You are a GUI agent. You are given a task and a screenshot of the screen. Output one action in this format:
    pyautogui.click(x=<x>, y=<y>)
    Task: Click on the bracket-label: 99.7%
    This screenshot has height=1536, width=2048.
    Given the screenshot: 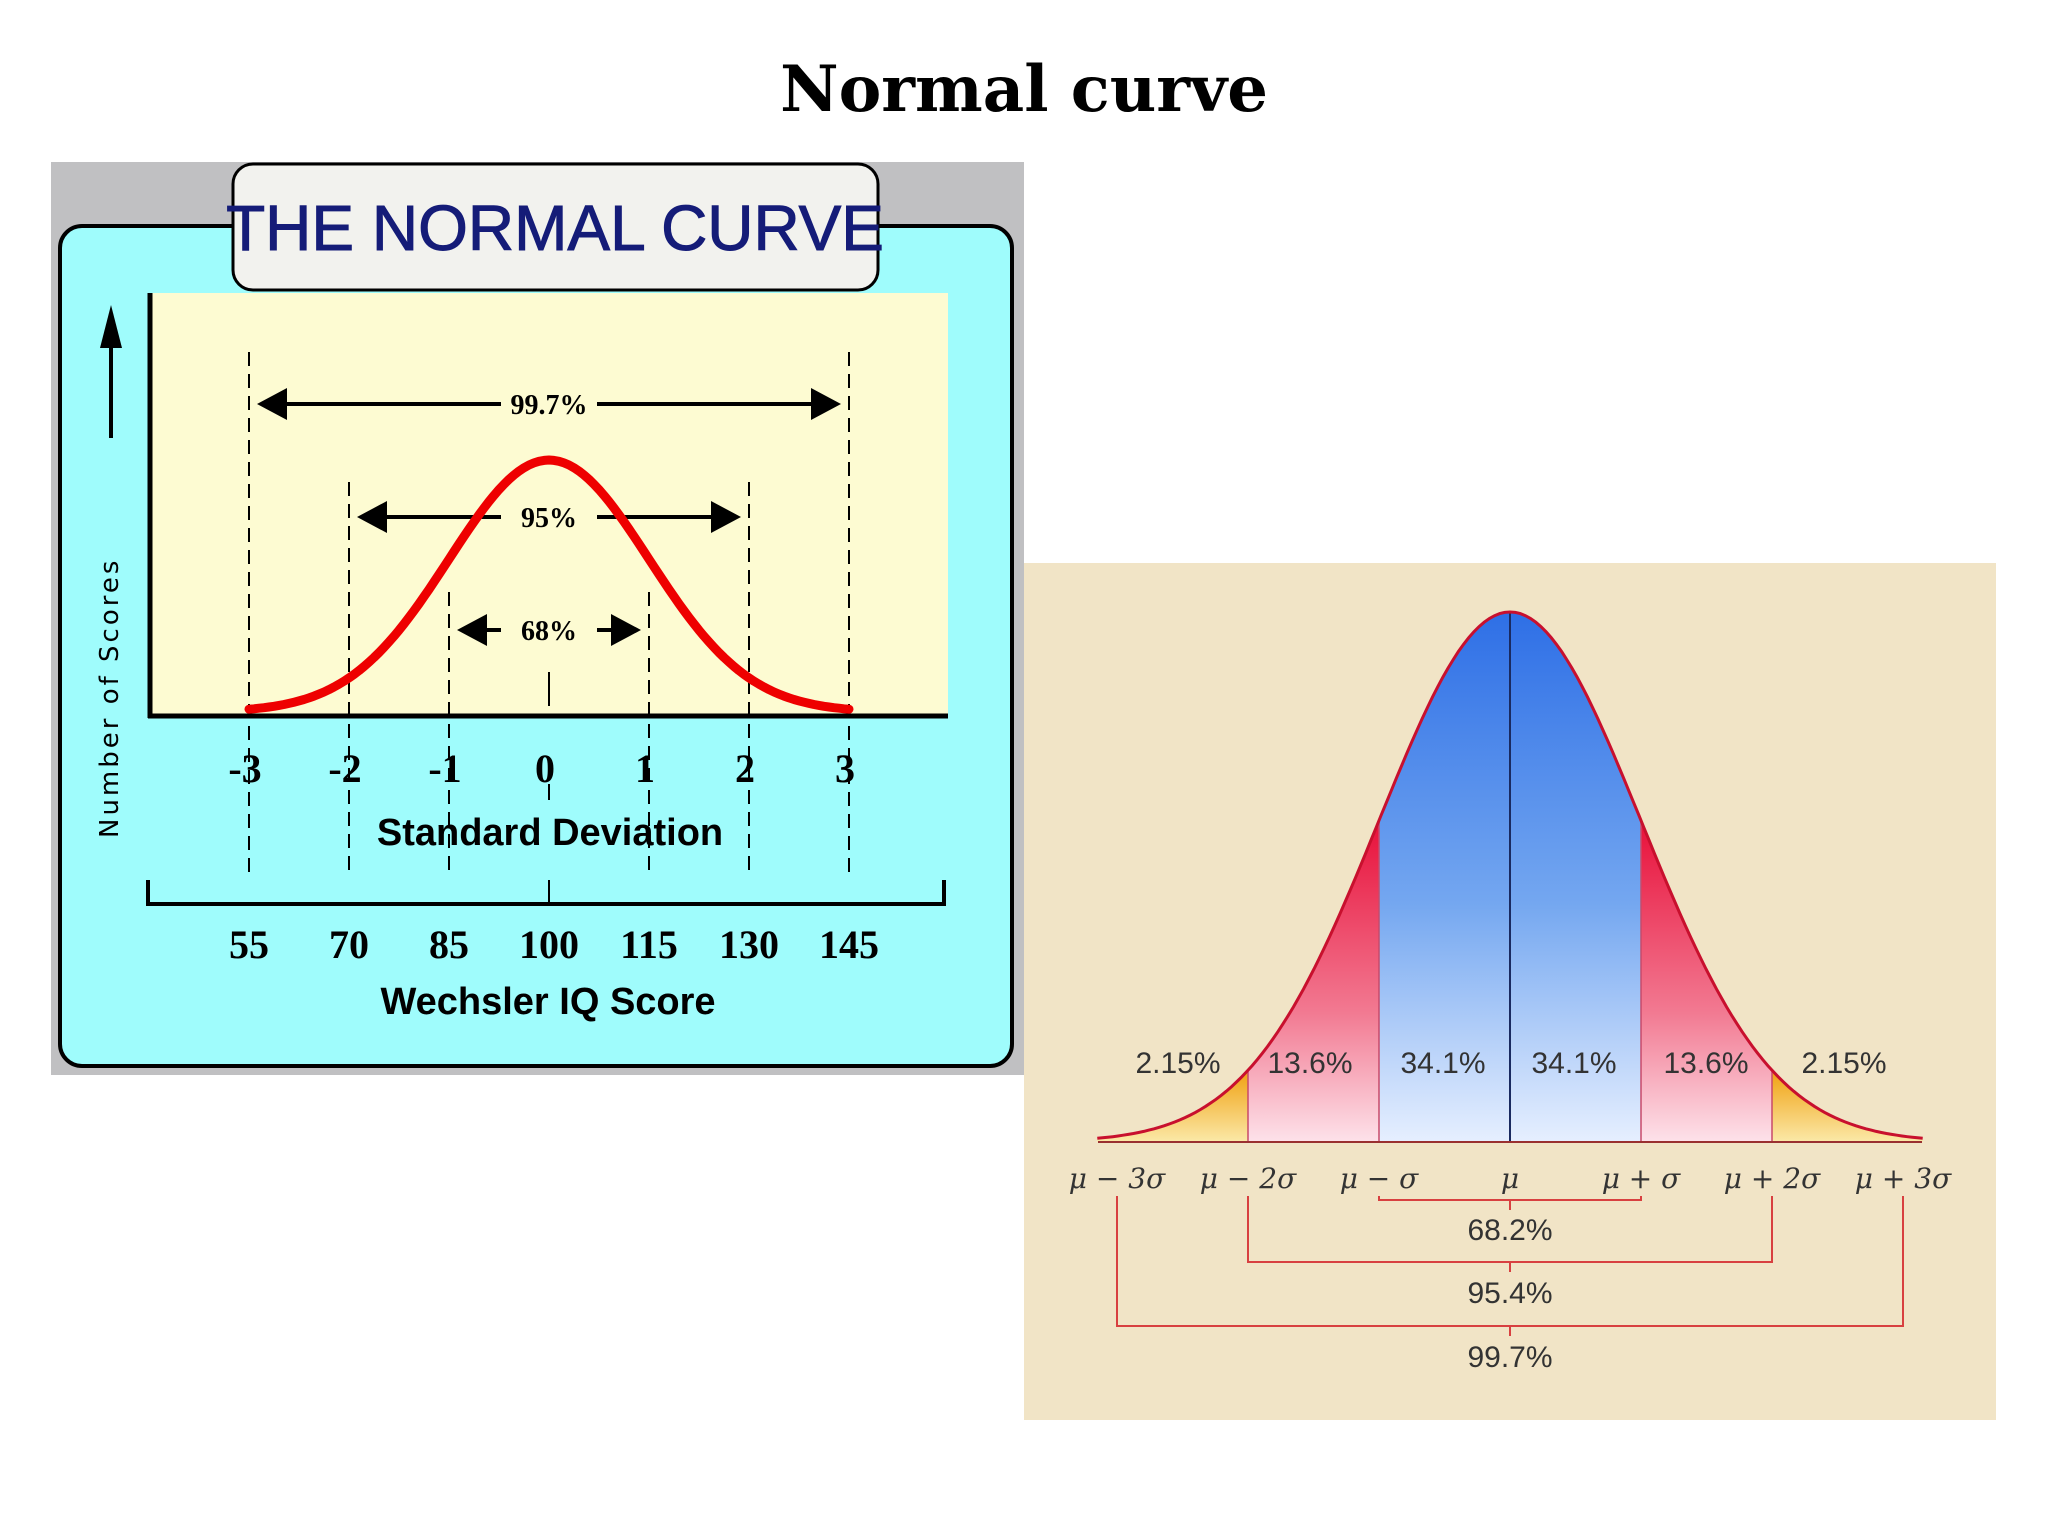 What is the action you would take?
    pyautogui.click(x=1509, y=1357)
    